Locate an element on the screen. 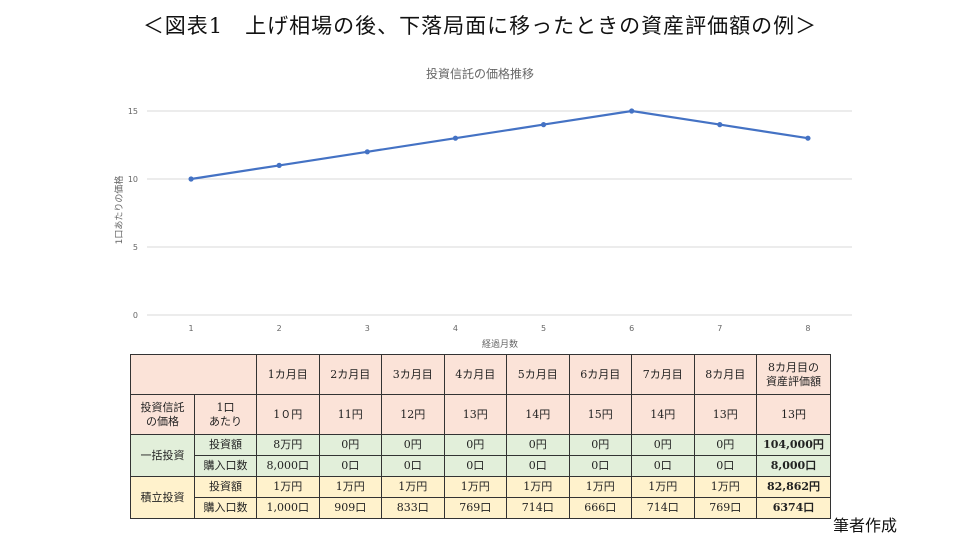 This screenshot has height=540, width=960. units-cell: 8,000口 is located at coordinates (288, 466).